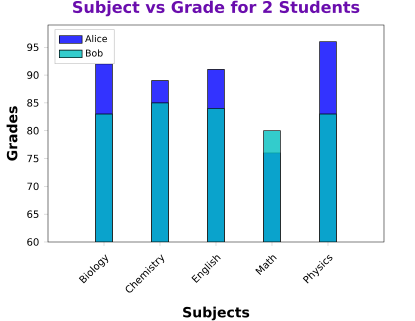 The height and width of the screenshot is (321, 415). I want to click on legend-label: Bob, so click(94, 53).